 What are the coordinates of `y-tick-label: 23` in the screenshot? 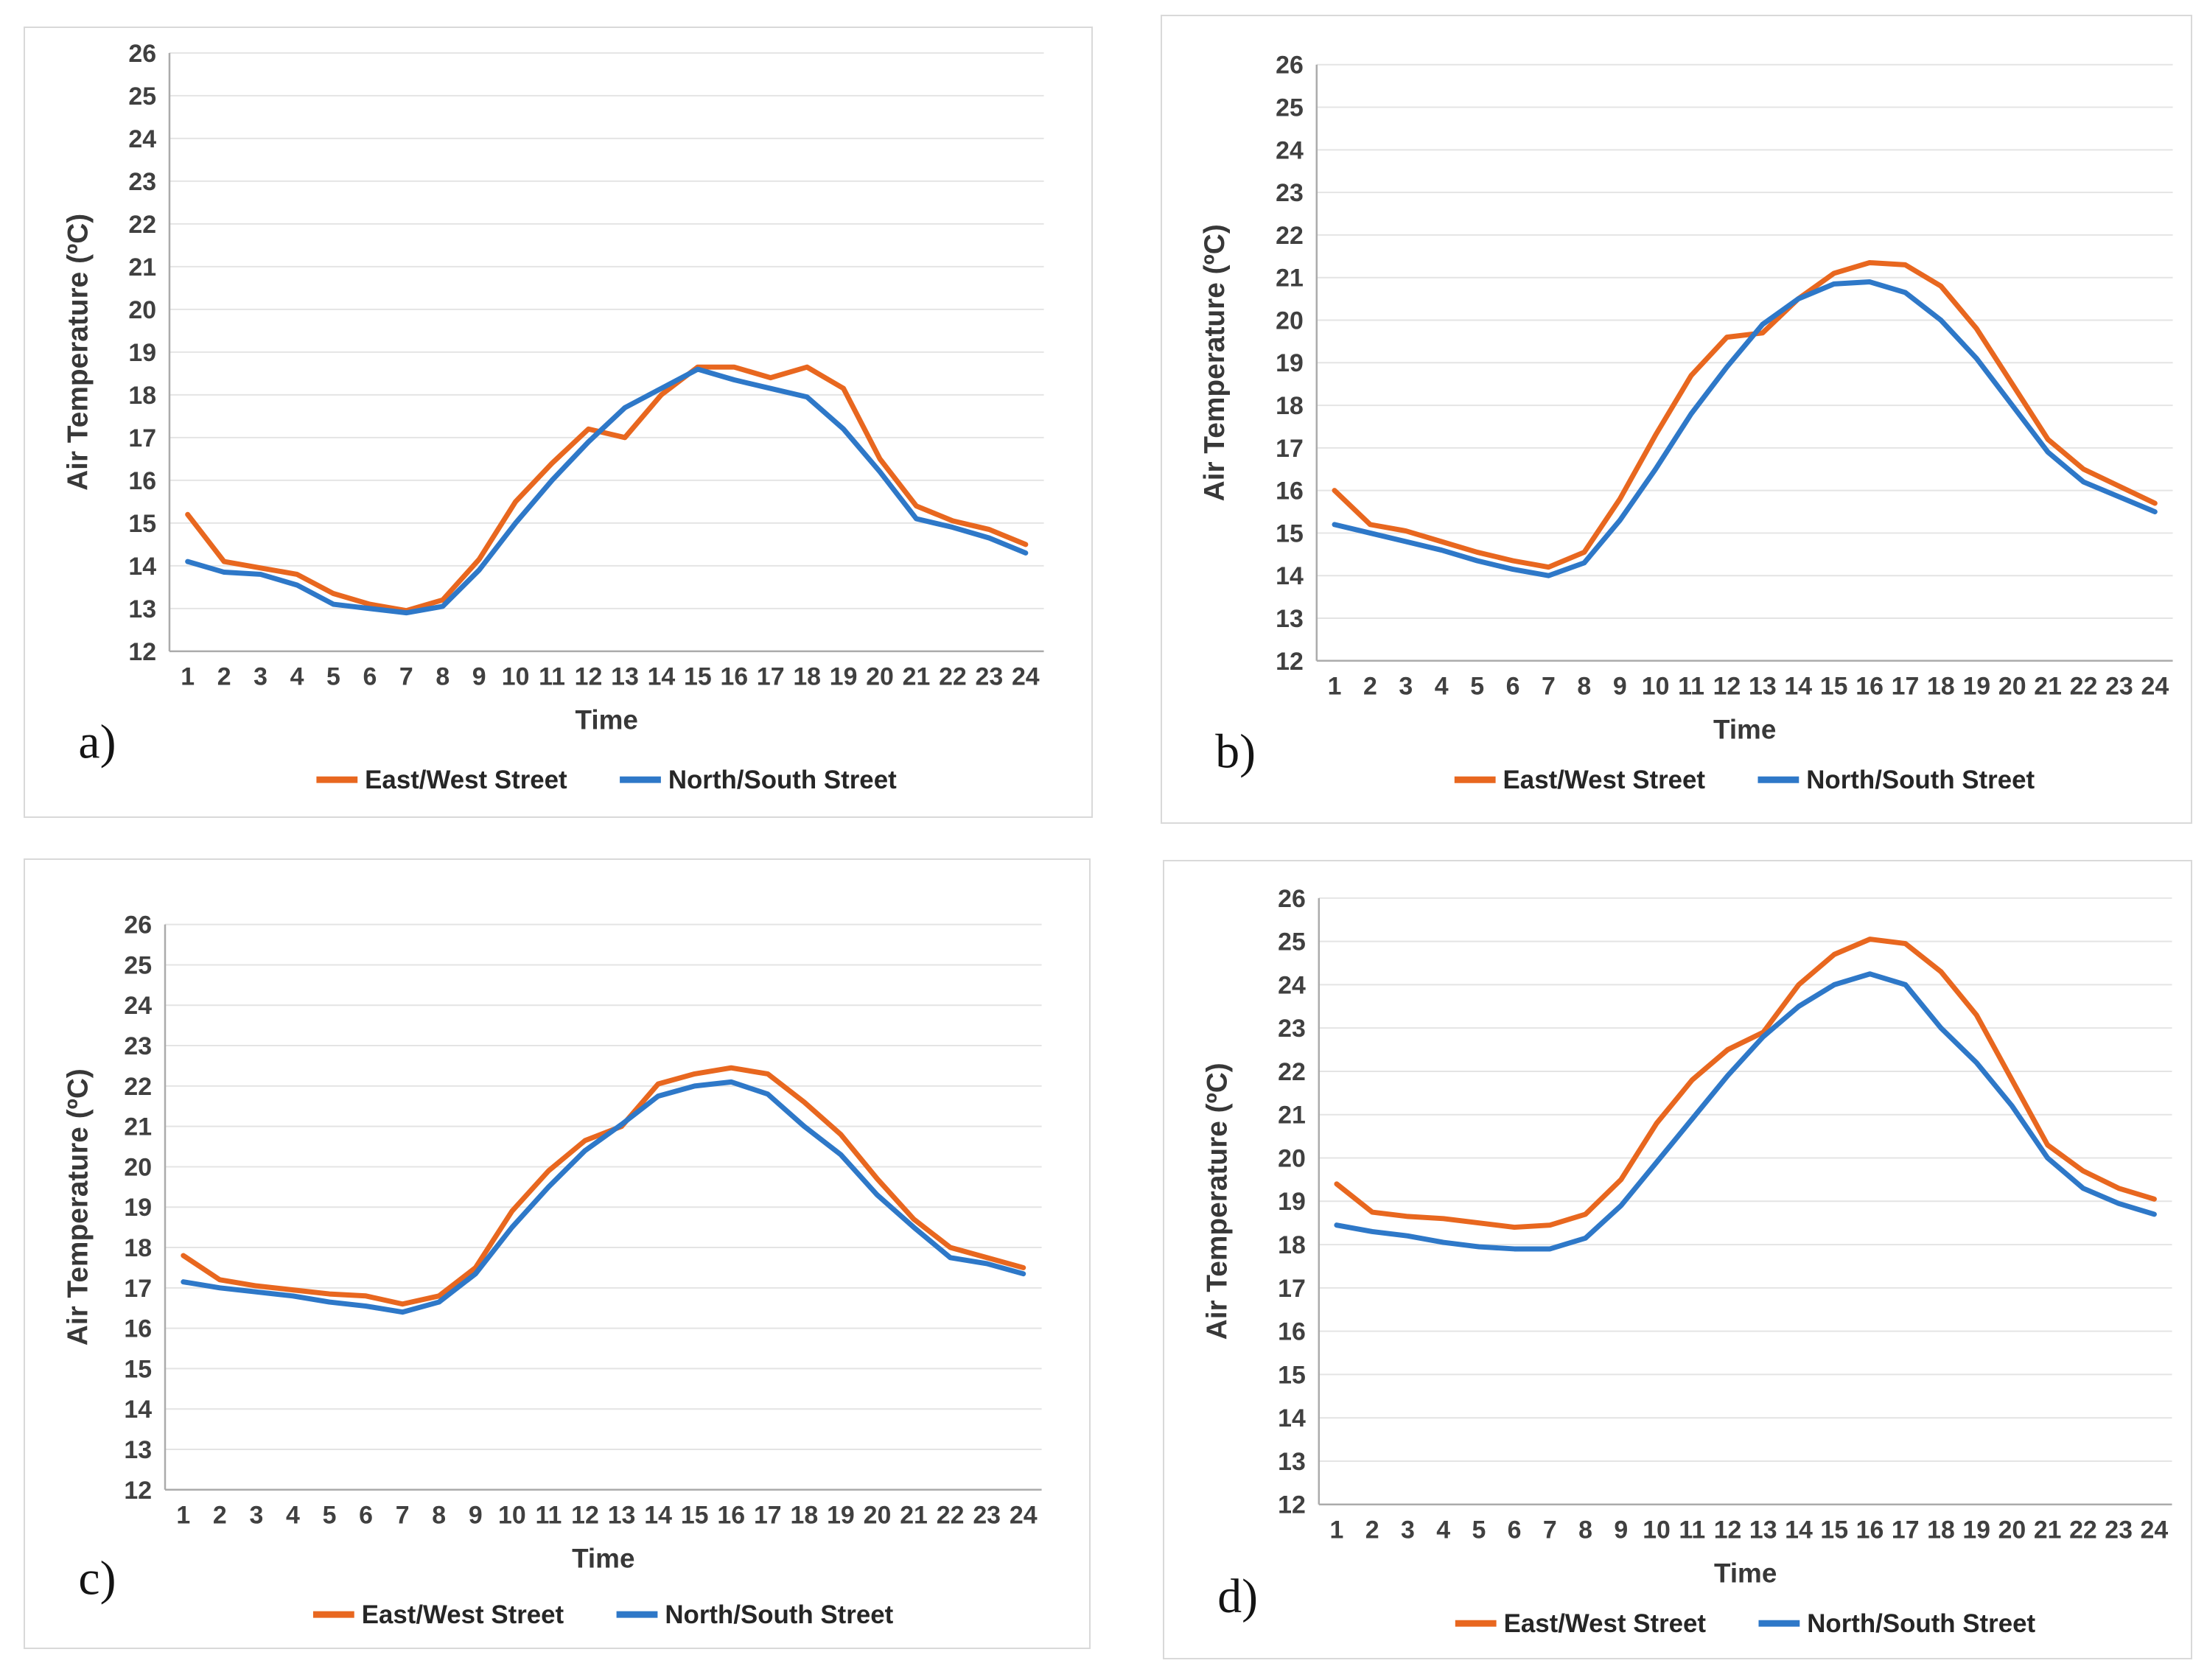 It's located at (1290, 193).